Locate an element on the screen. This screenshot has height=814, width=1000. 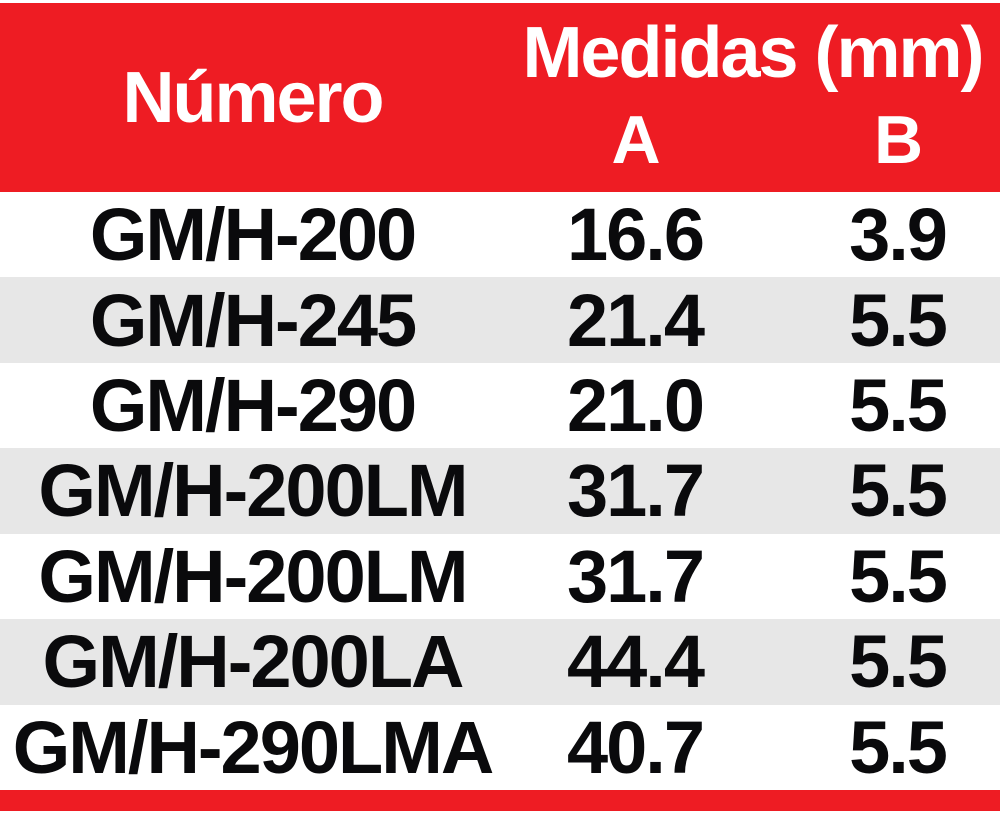
table-row: GM/H-245 21.4 5.5 is located at coordinates (500, 320).